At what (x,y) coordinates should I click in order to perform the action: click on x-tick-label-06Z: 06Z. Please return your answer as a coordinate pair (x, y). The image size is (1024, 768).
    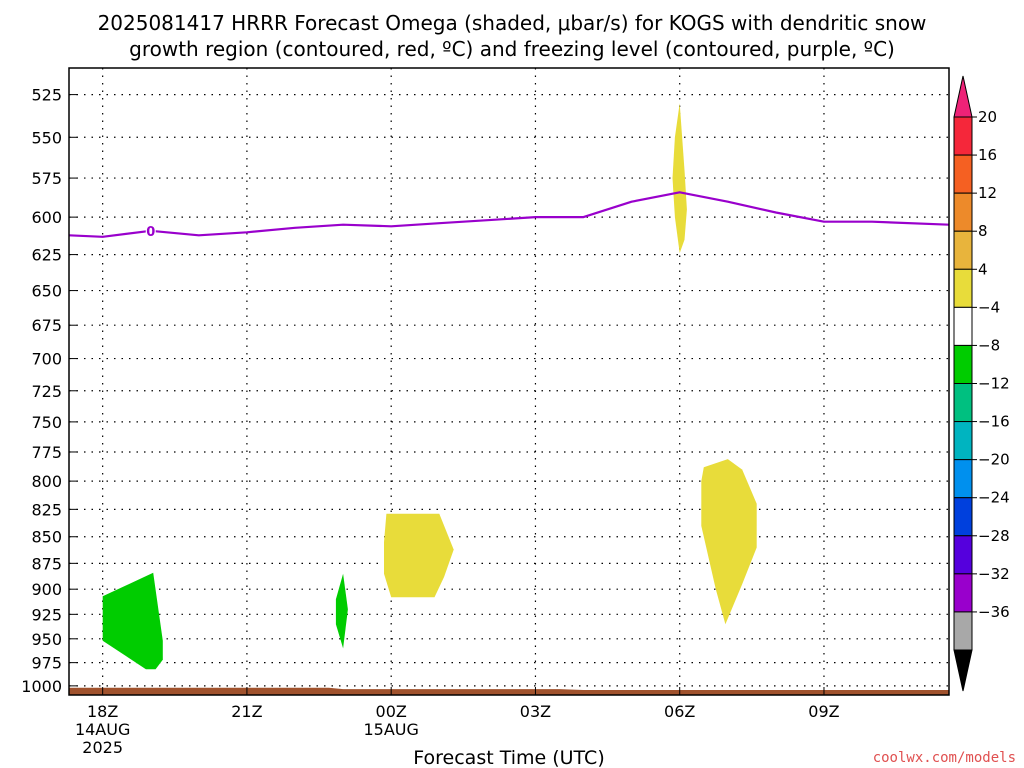
    Looking at the image, I should click on (679, 711).